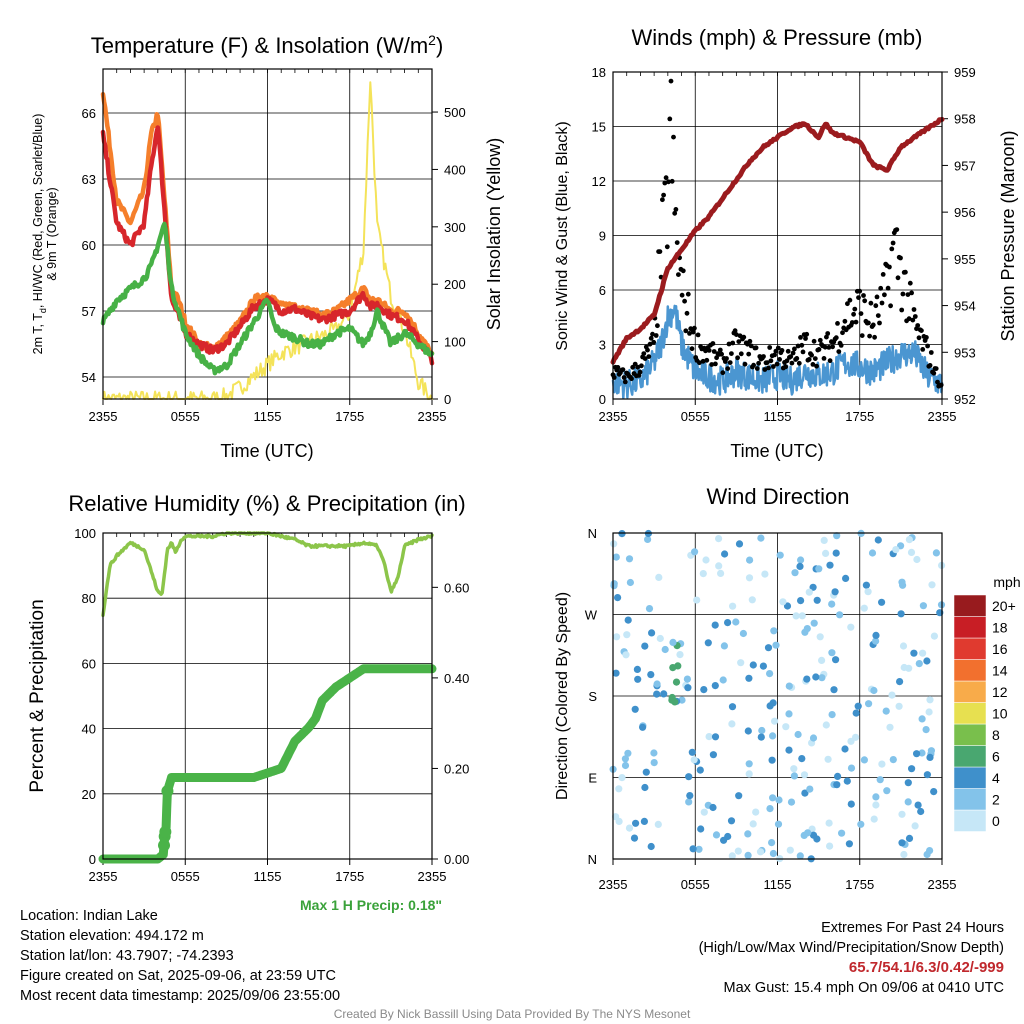  What do you see at coordinates (266, 451) in the screenshot?
I see `temp-xlabel: Time (UTC)` at bounding box center [266, 451].